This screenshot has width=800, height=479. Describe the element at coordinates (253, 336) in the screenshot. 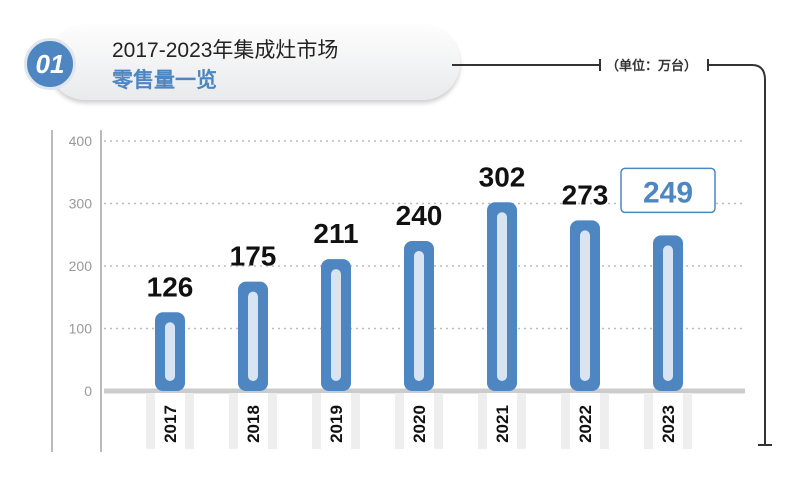

I see `bar-inner-2018` at that location.